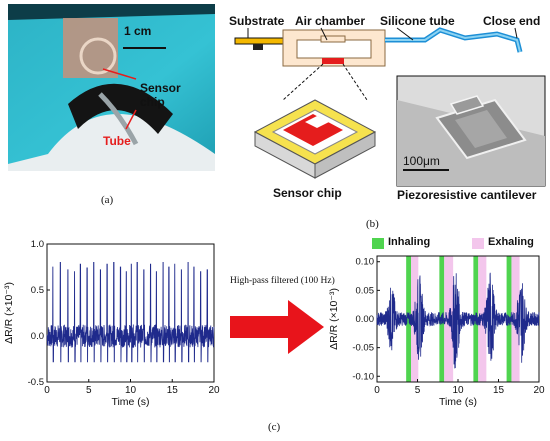  Describe the element at coordinates (417, 21) in the screenshot. I see `silicone-tube-label: Silicone tube` at that location.